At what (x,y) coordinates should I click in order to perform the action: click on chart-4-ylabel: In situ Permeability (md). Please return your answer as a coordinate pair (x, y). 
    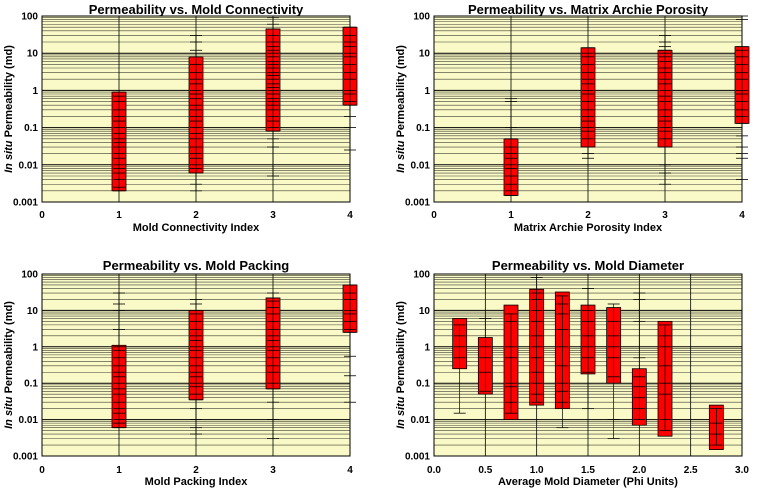
    Looking at the image, I should click on (401, 365).